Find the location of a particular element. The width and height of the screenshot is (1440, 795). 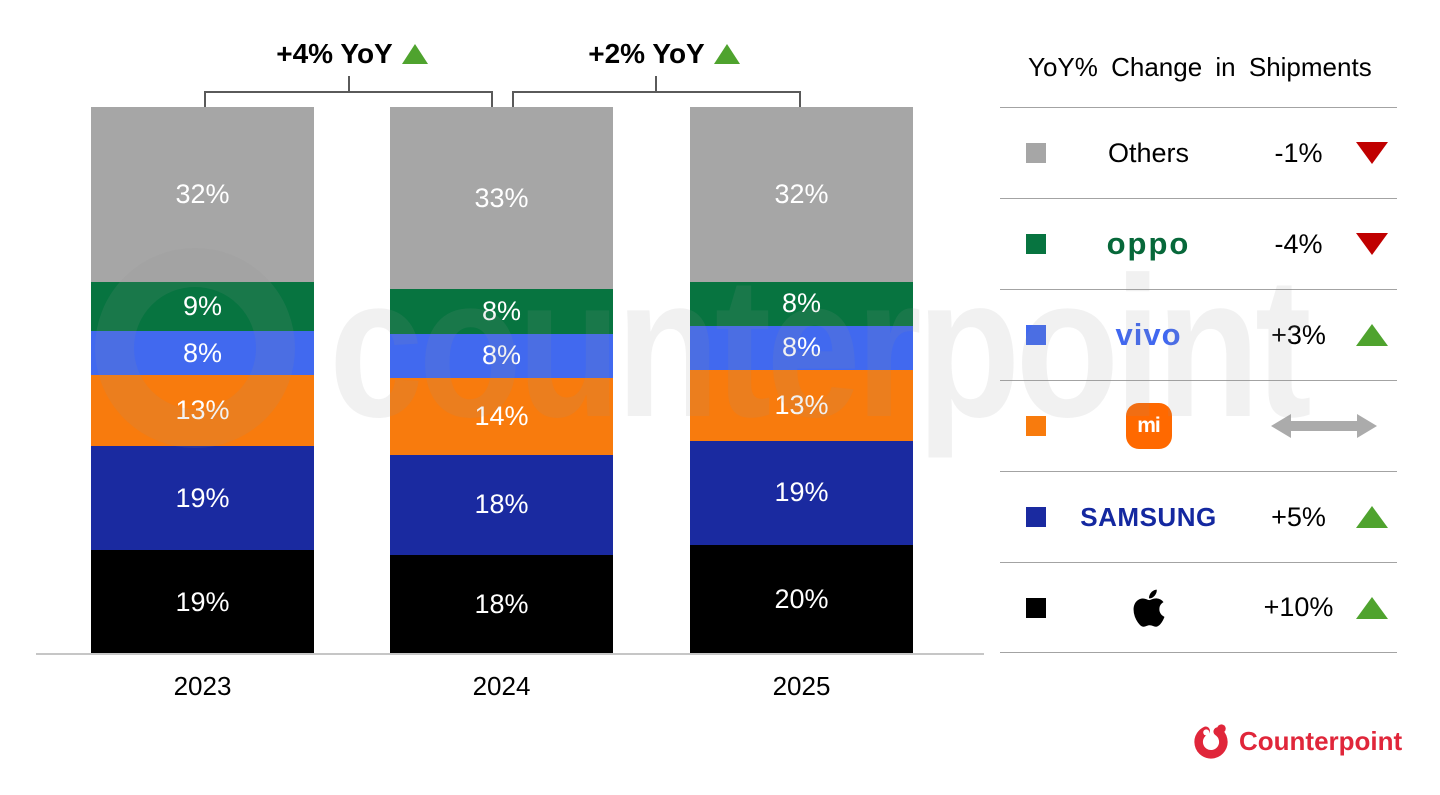

bar-segment-apple: 20% is located at coordinates (801, 599).